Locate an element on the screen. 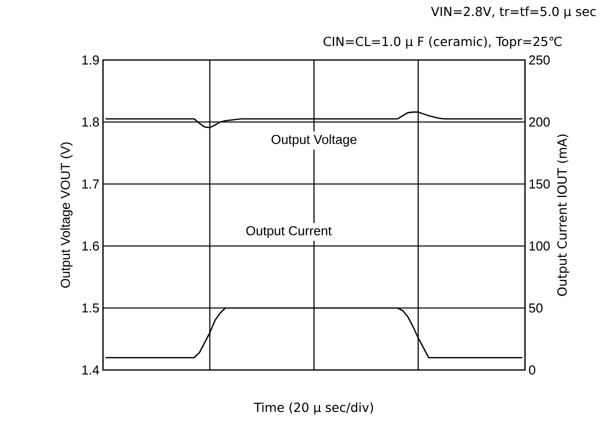  y2-tick-label: 50 is located at coordinates (535, 308).